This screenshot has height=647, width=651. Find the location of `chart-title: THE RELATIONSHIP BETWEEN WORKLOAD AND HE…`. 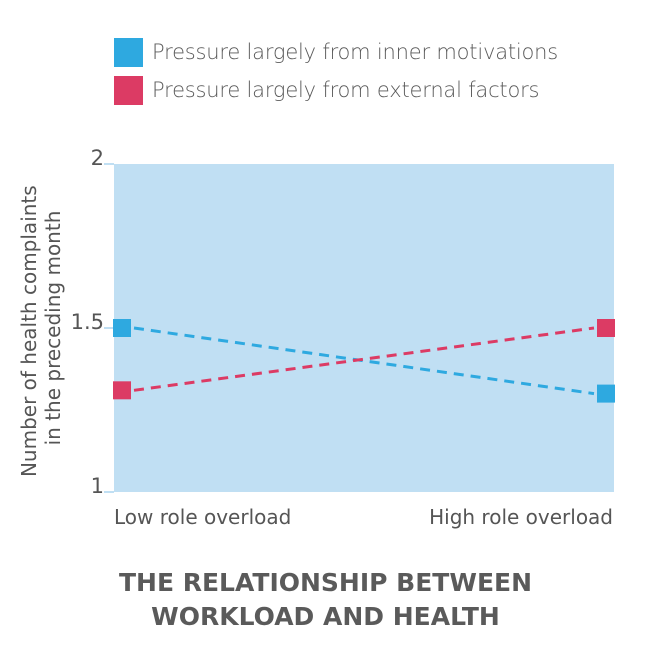

chart-title: THE RELATIONSHIP BETWEEN WORKLOAD AND HE… is located at coordinates (325, 600).